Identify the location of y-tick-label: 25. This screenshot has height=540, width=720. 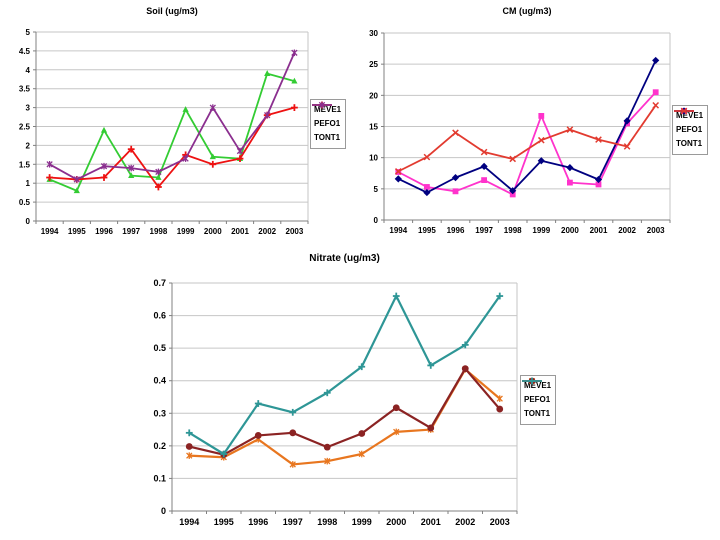
(373, 64).